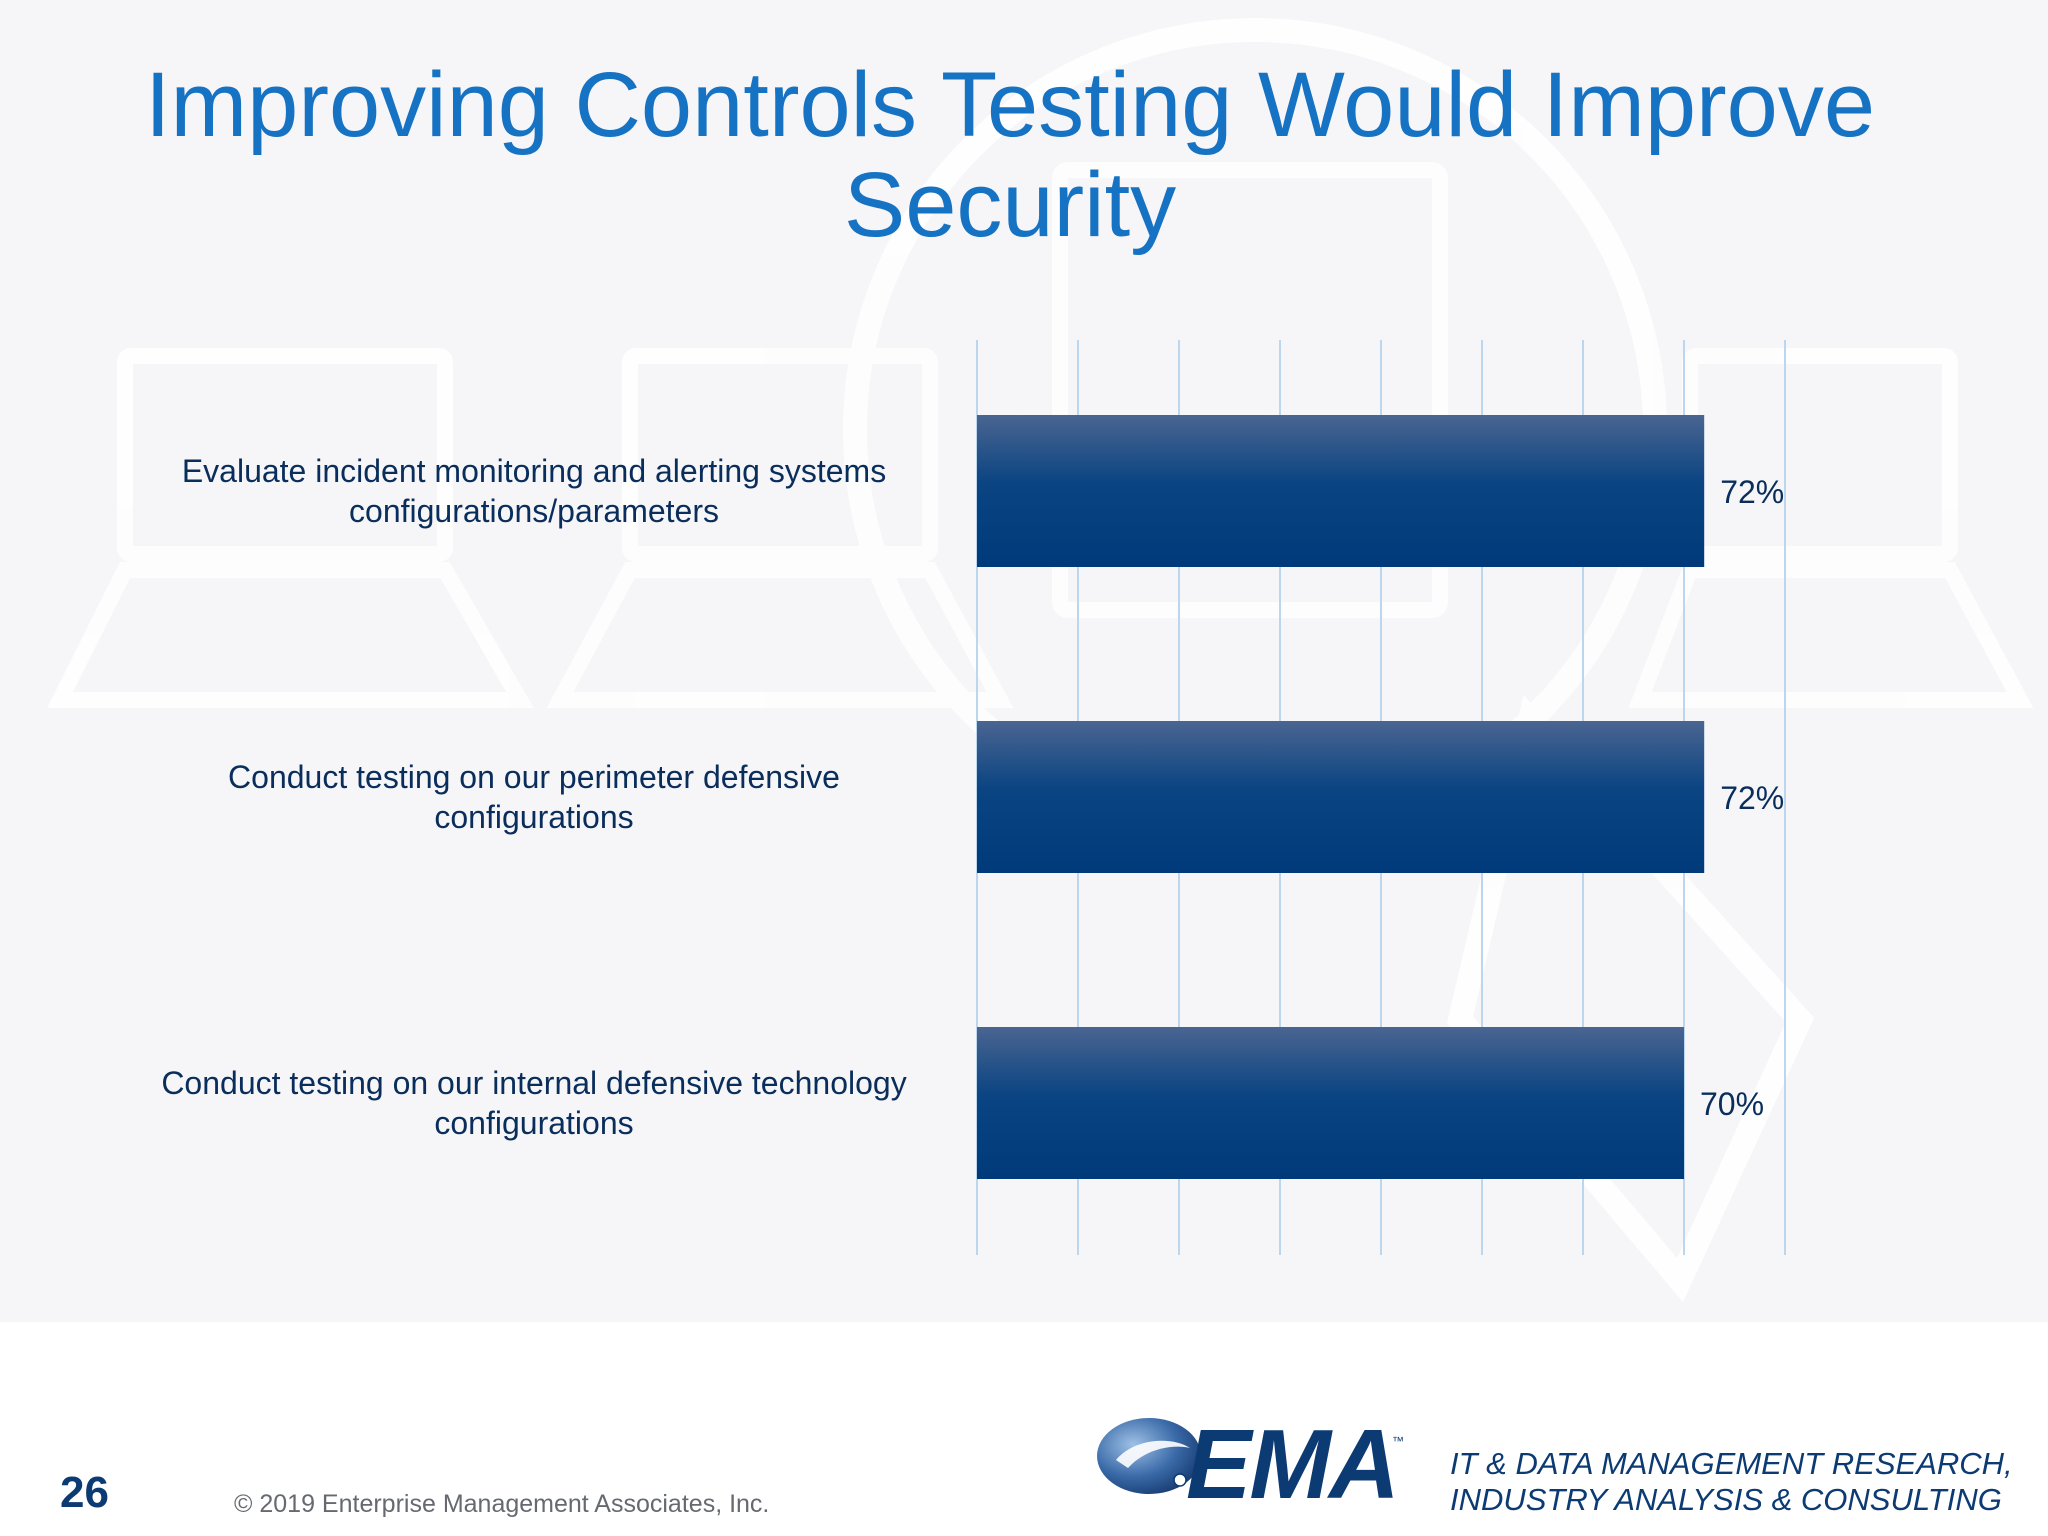 The width and height of the screenshot is (2048, 1536). I want to click on data-labels: 72% 72% 70%, so click(1742, 798).